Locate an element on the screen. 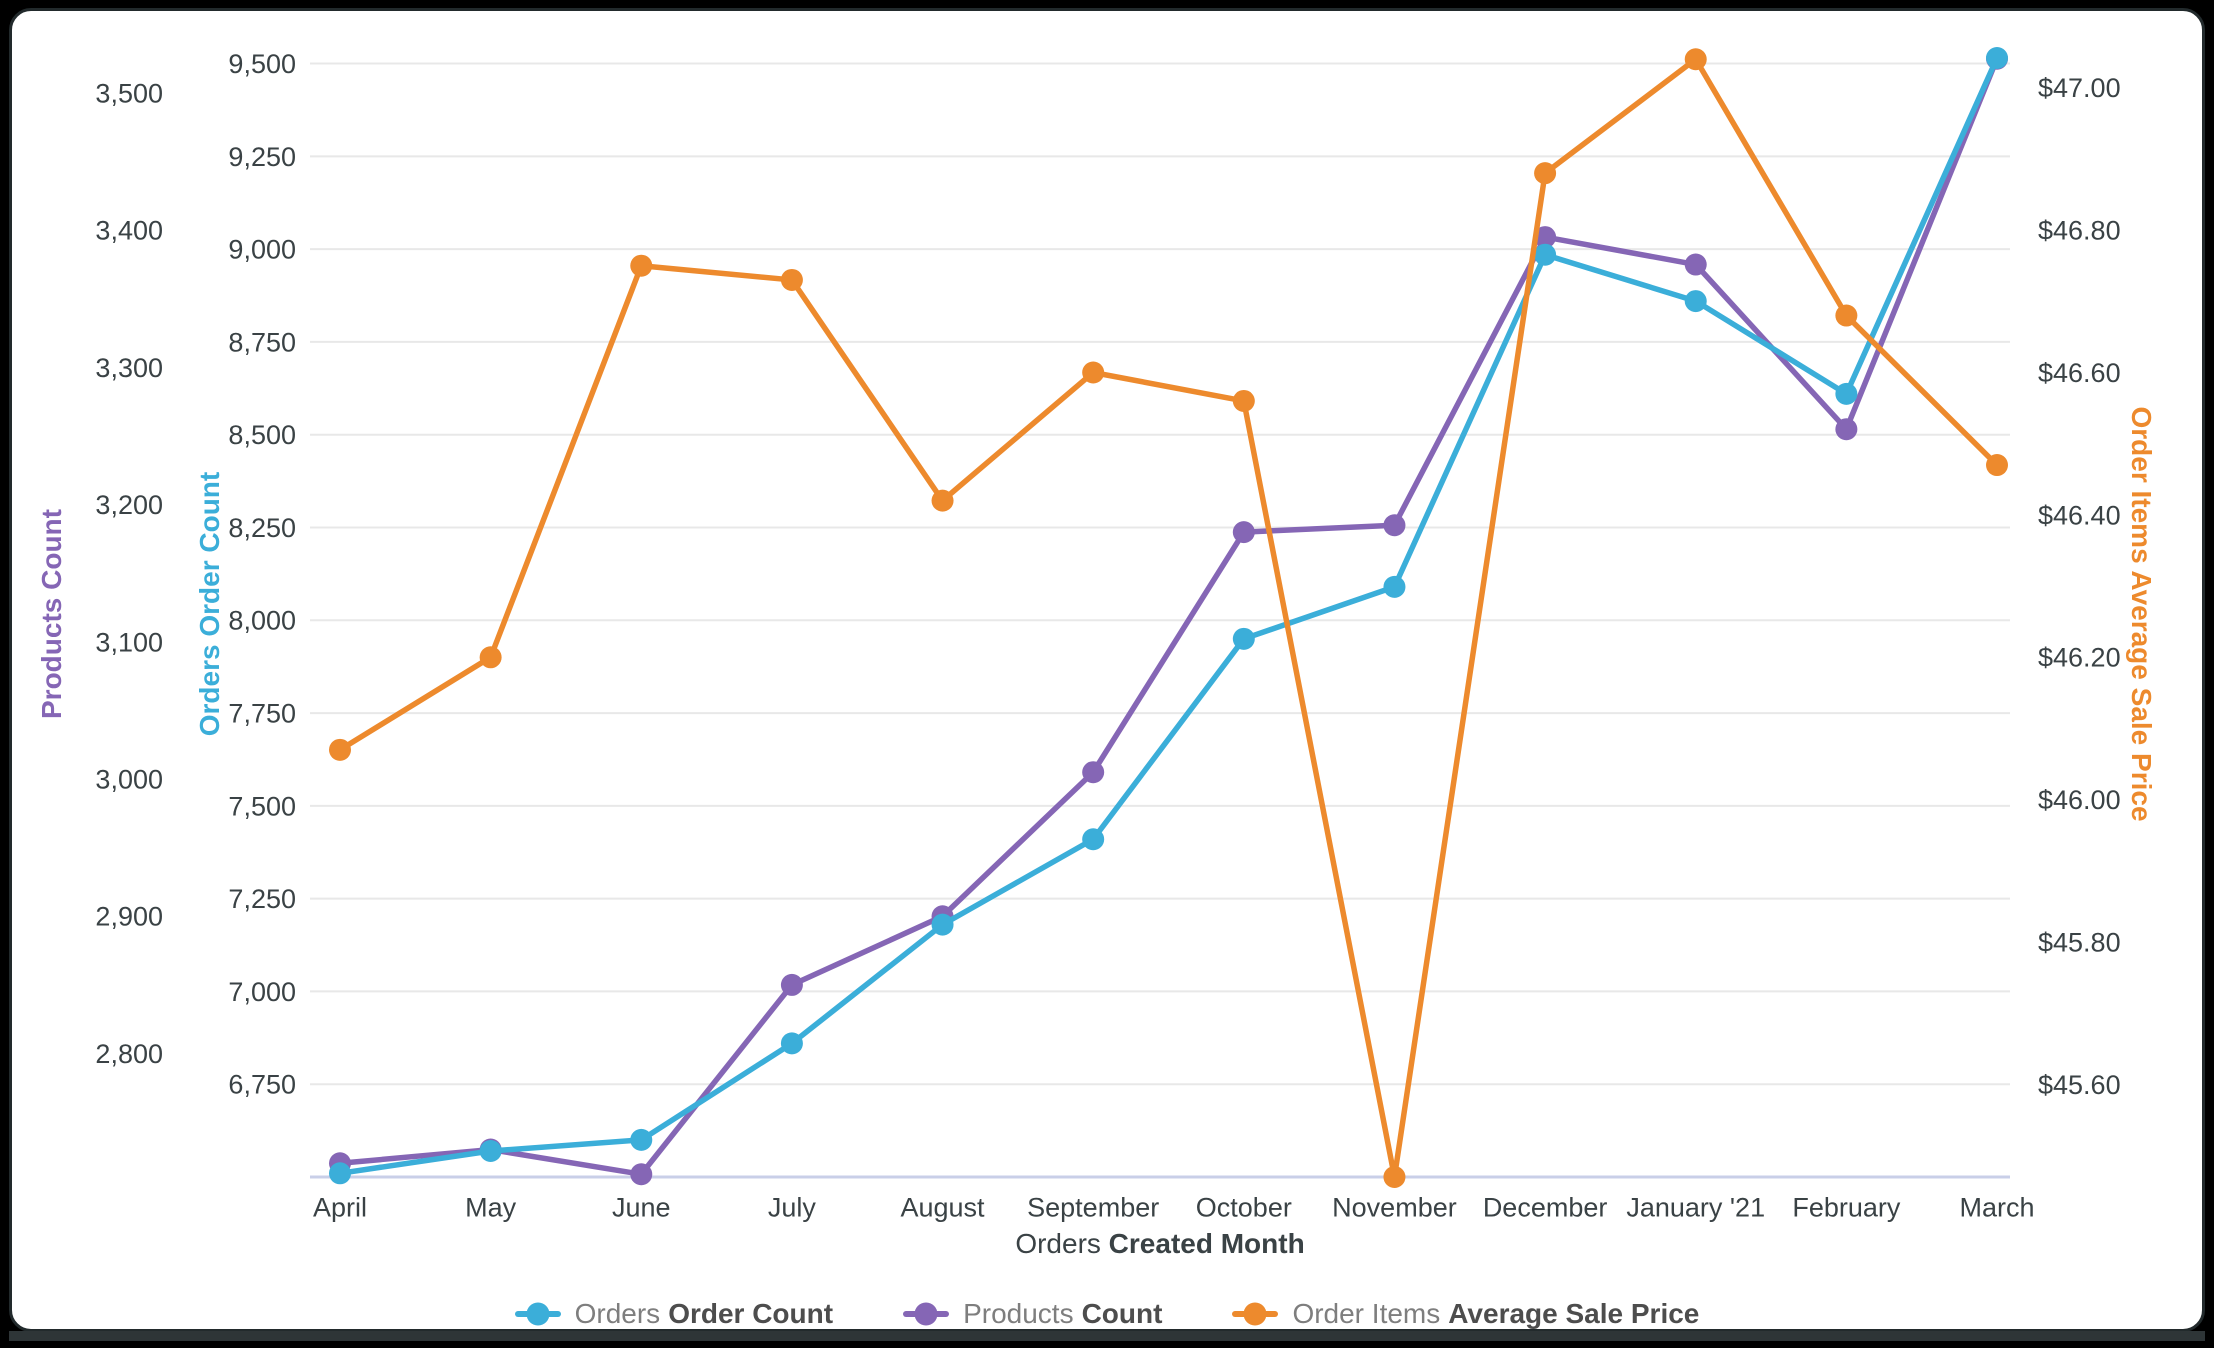  x-tick-label: August is located at coordinates (943, 1207).